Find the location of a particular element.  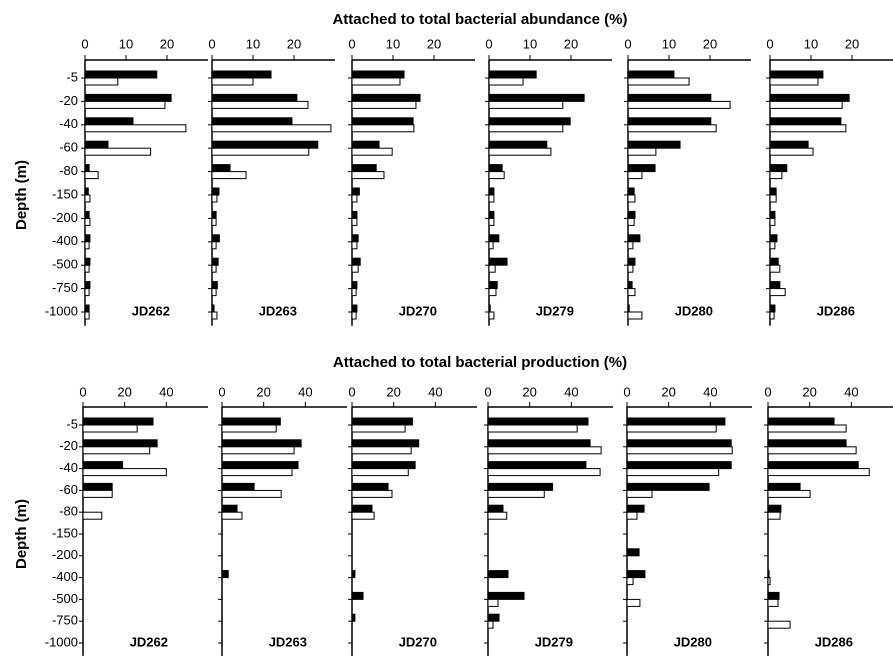

y-tick-label: -1000 is located at coordinates (61, 641).